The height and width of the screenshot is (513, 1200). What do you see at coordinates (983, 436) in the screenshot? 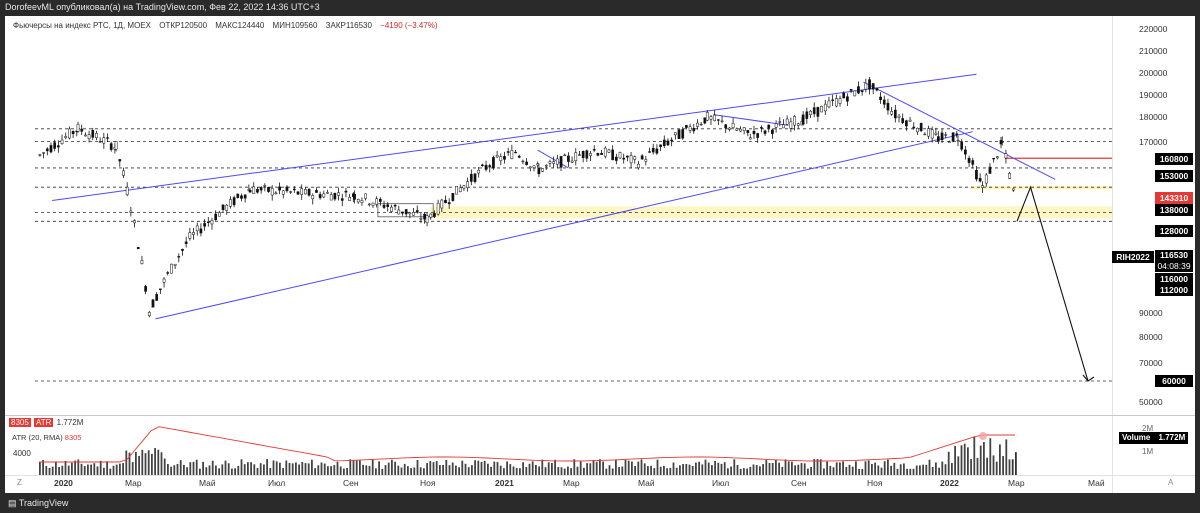
I see `atr-marker` at bounding box center [983, 436].